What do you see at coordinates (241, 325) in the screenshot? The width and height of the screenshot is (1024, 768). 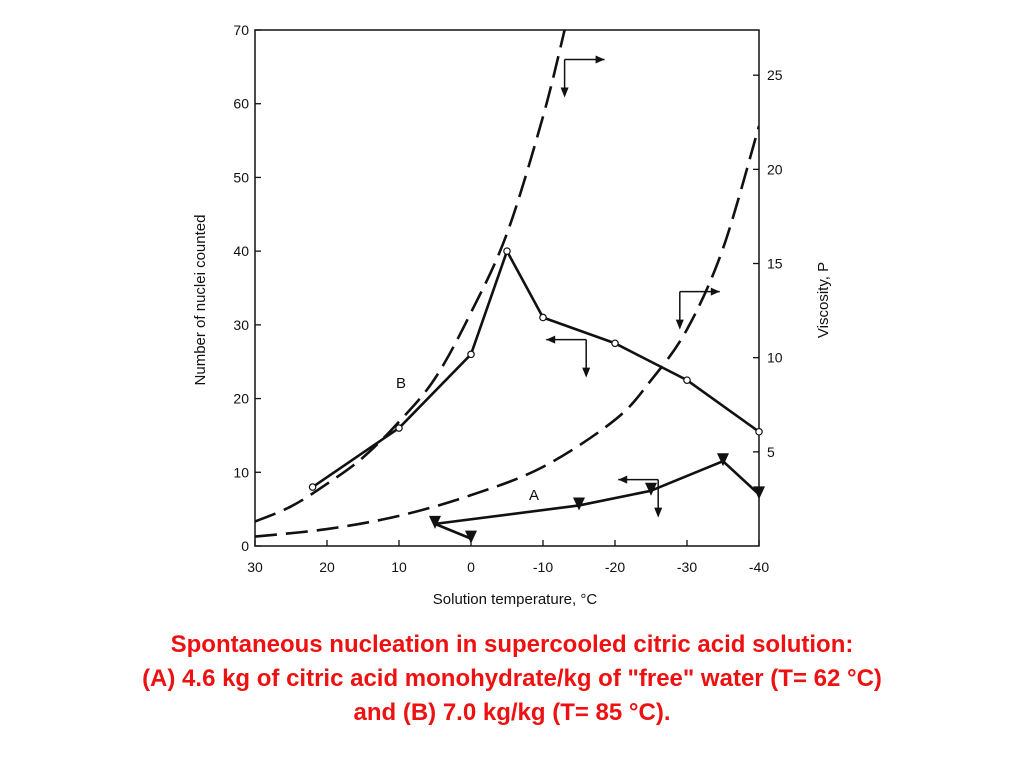 I see `y-tick-label: 30` at bounding box center [241, 325].